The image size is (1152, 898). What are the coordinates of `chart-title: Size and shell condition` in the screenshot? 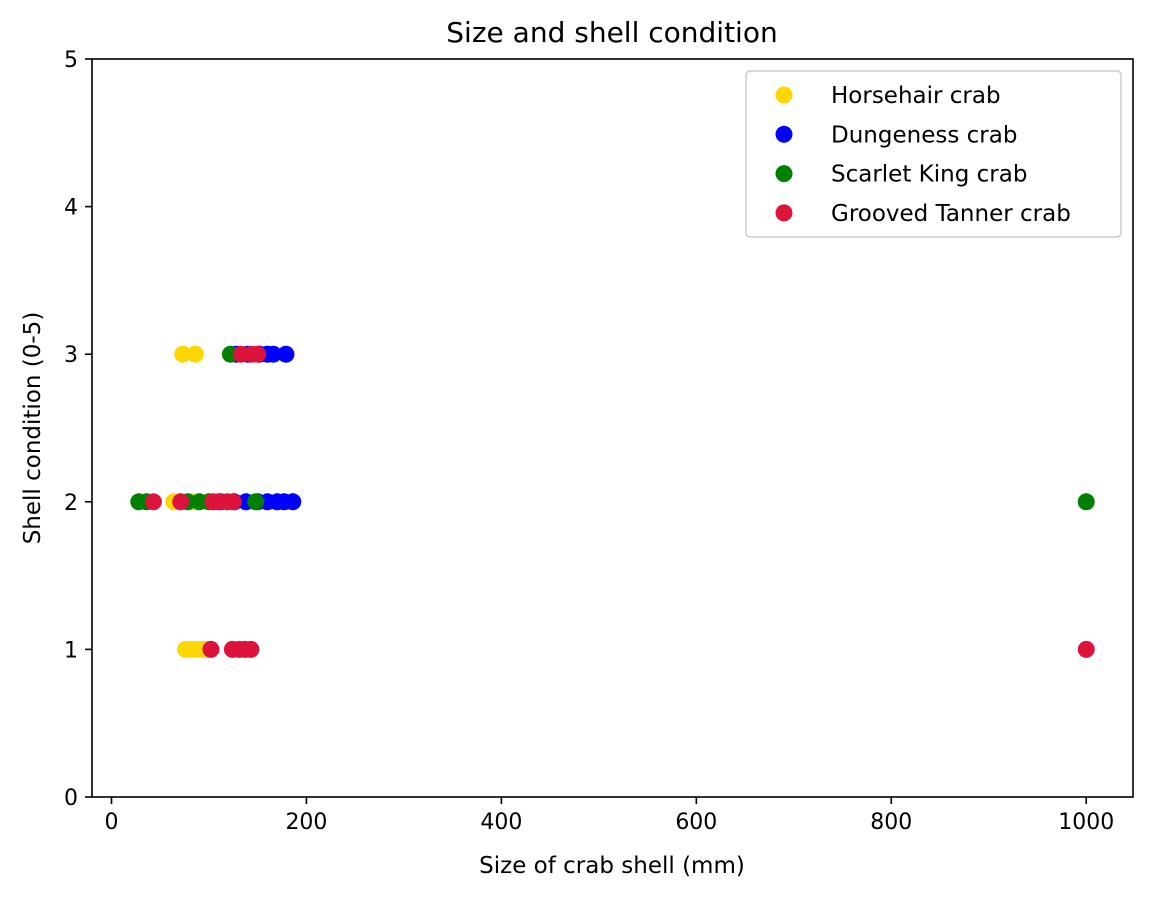 It's located at (611, 32).